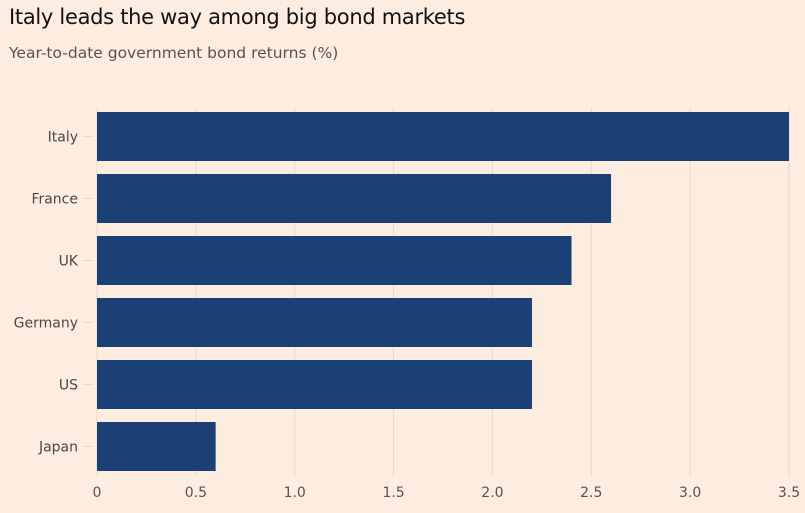  What do you see at coordinates (314, 384) in the screenshot?
I see `bar-us` at bounding box center [314, 384].